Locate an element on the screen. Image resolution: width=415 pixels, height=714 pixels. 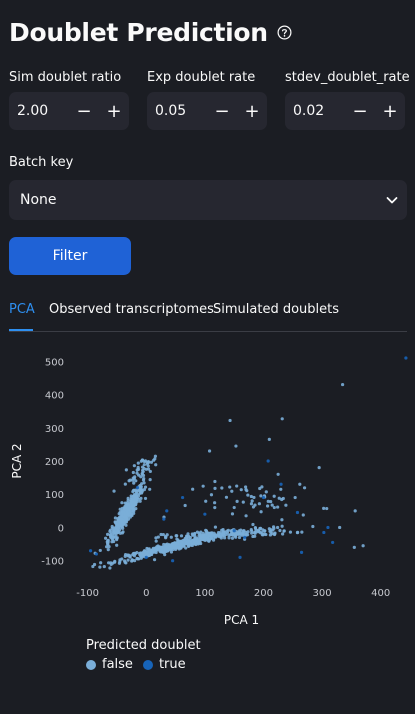
y-axis-label: PCA 2 is located at coordinates (17, 460).